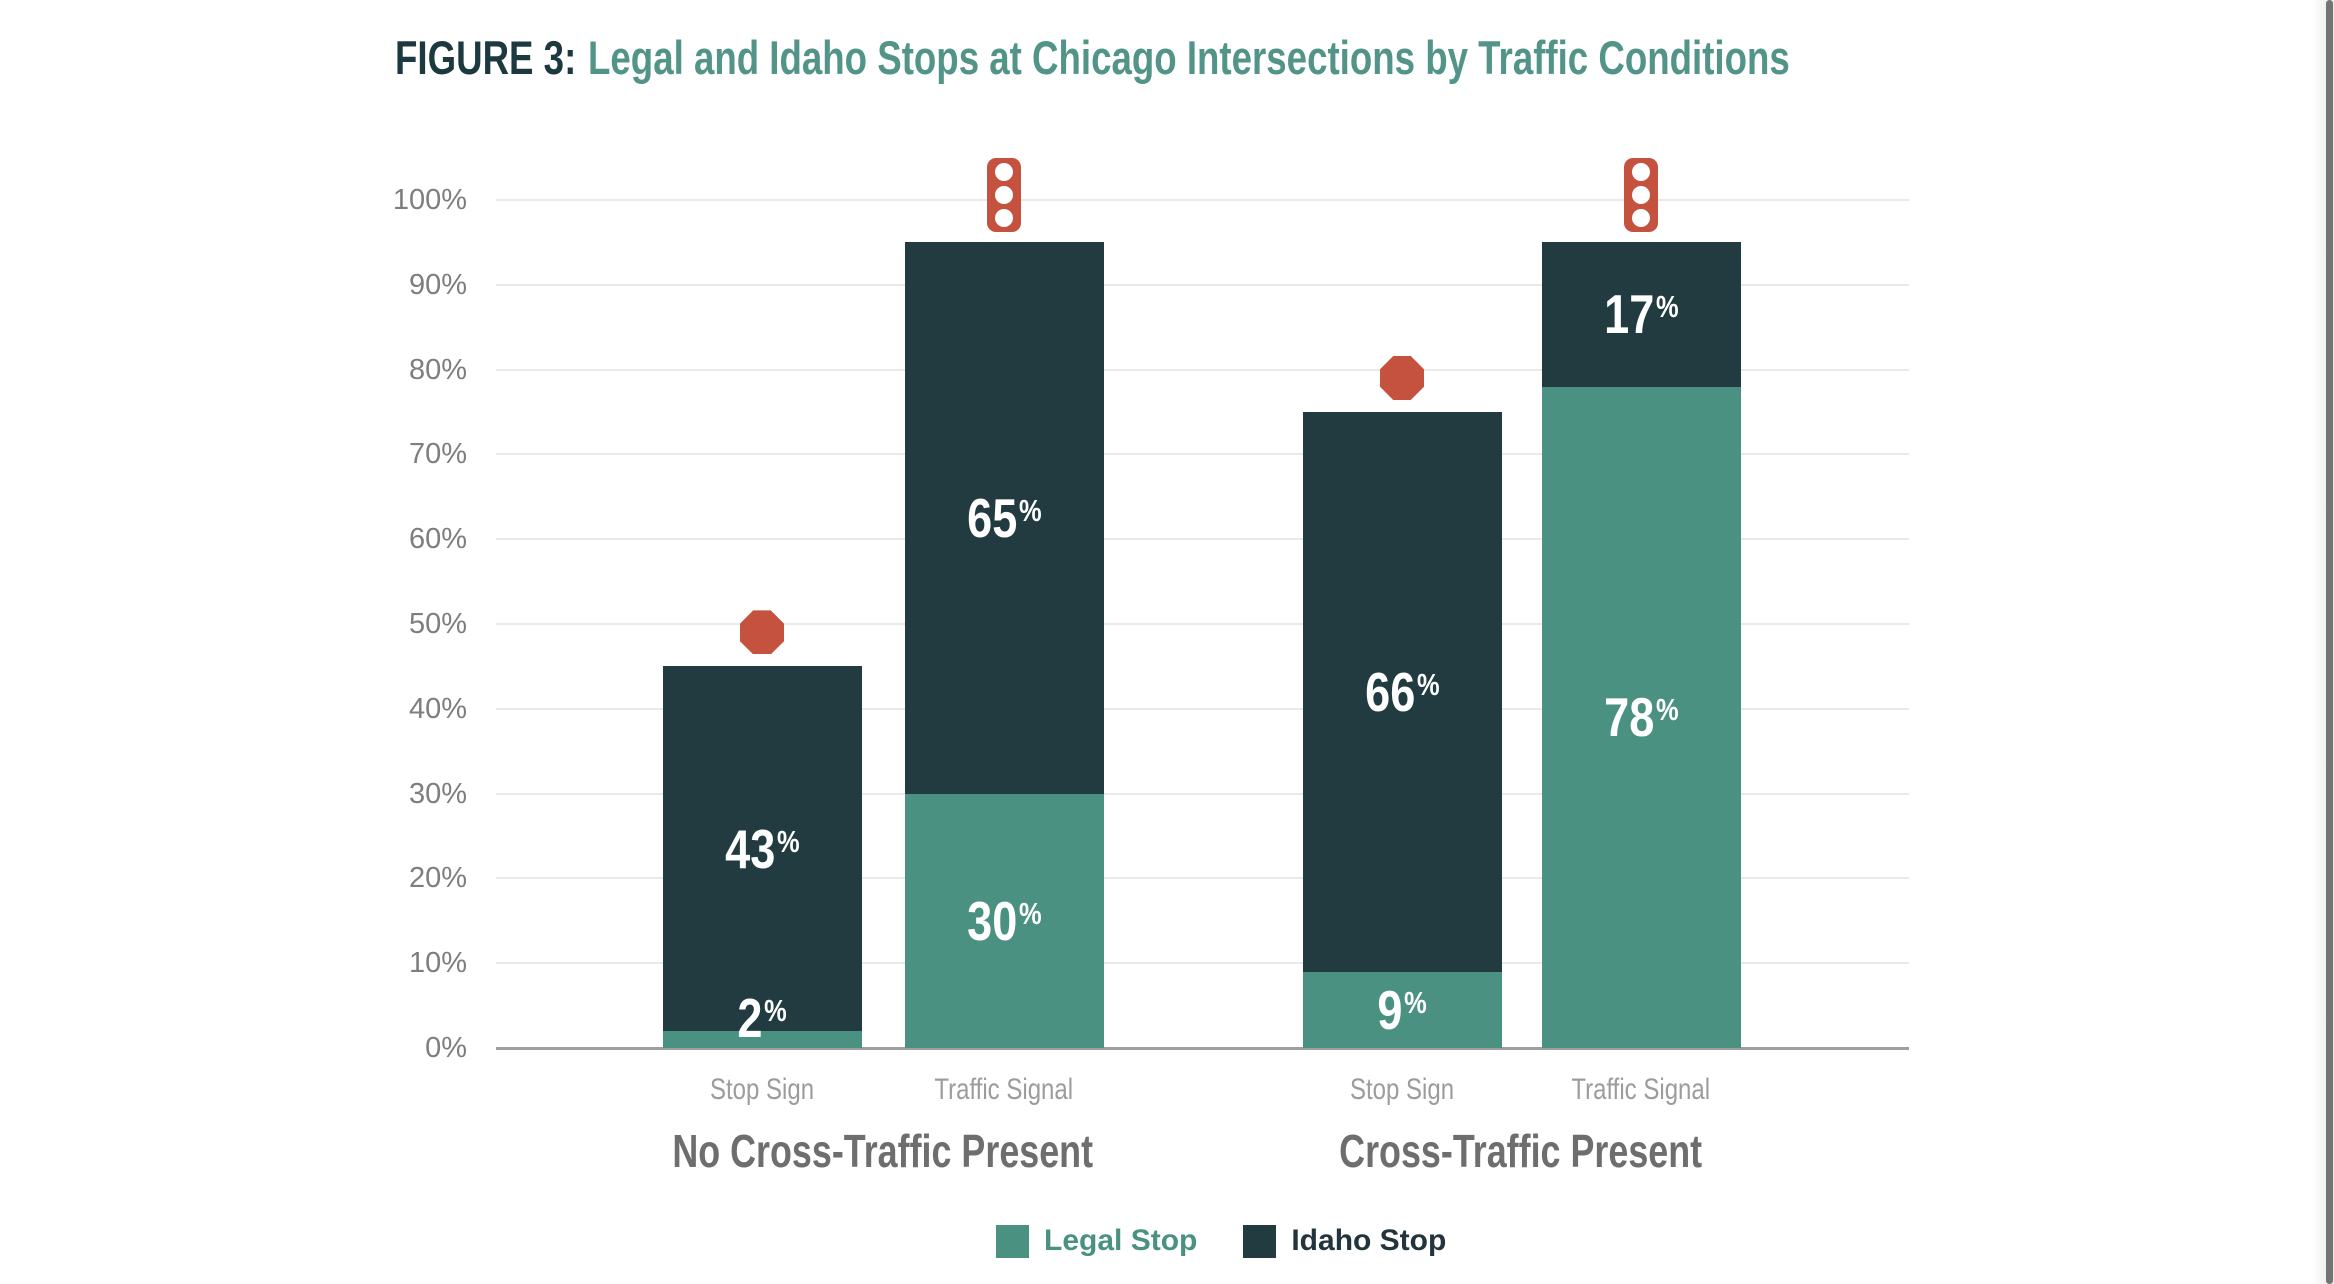 Image resolution: width=2334 pixels, height=1284 pixels. I want to click on legend-item-legal-stop: Legal Stop, so click(1096, 1241).